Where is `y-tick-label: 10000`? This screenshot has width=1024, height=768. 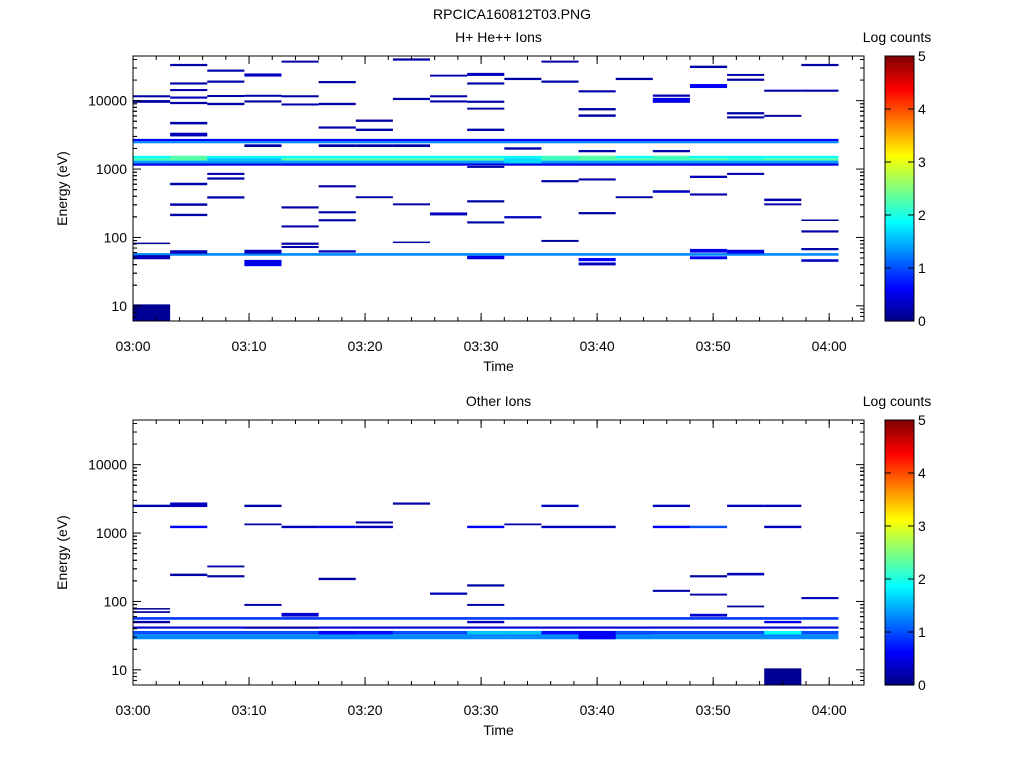
y-tick-label: 10000 is located at coordinates (107, 465).